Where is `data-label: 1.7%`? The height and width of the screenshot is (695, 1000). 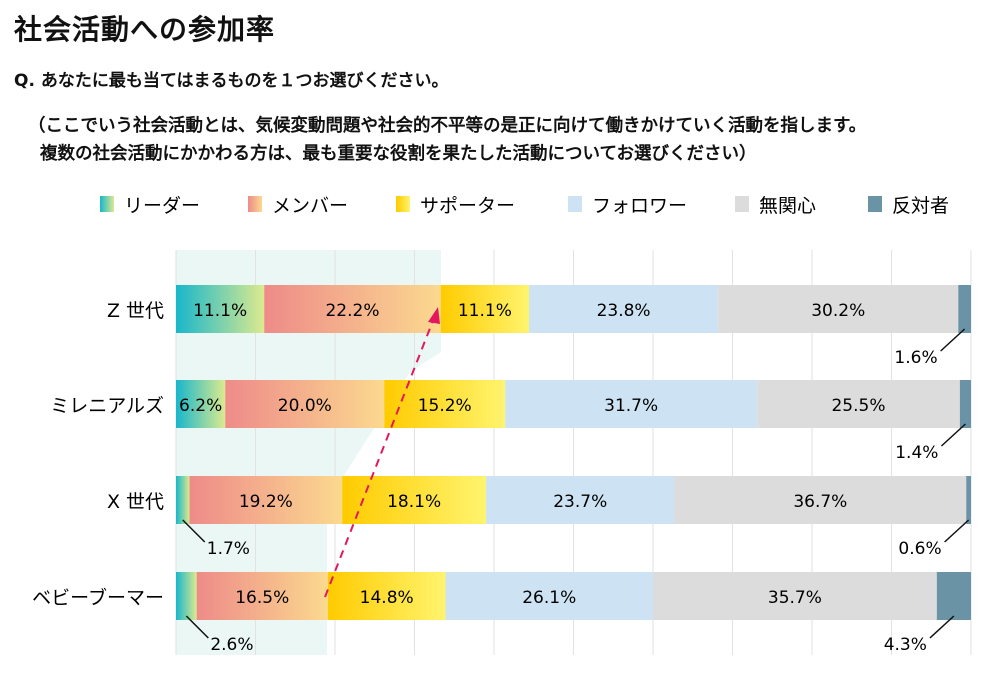
data-label: 1.7% is located at coordinates (228, 549).